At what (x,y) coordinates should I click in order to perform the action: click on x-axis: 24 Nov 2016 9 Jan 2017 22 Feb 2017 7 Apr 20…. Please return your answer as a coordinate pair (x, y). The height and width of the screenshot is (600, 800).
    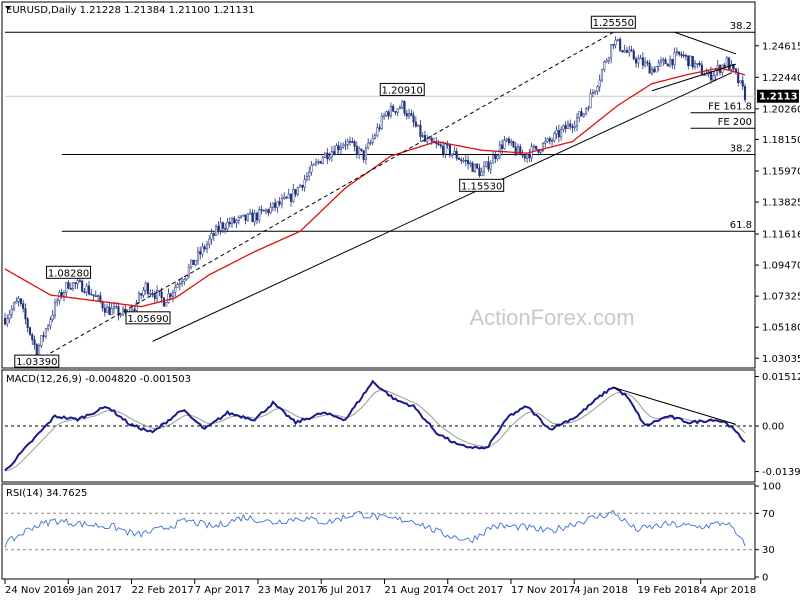
    Looking at the image, I should click on (380, 587).